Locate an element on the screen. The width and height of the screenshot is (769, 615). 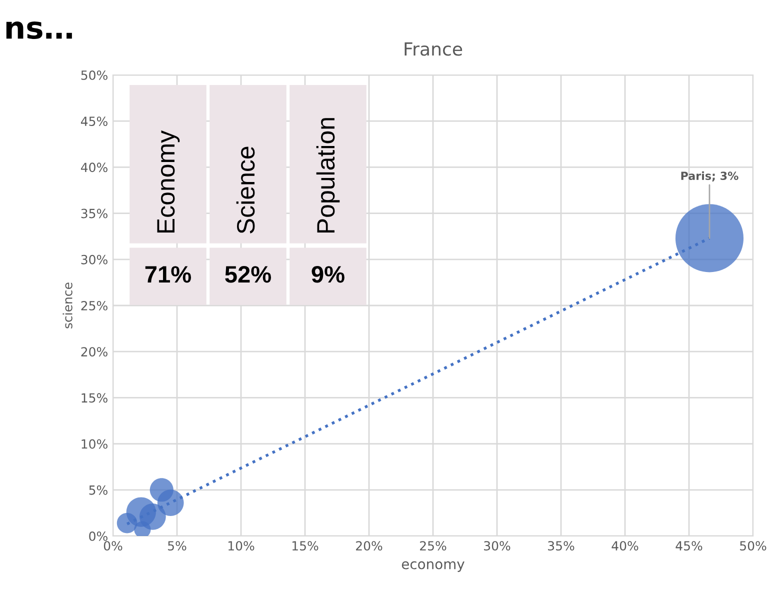
y-tick-label: 30% is located at coordinates (94, 259).